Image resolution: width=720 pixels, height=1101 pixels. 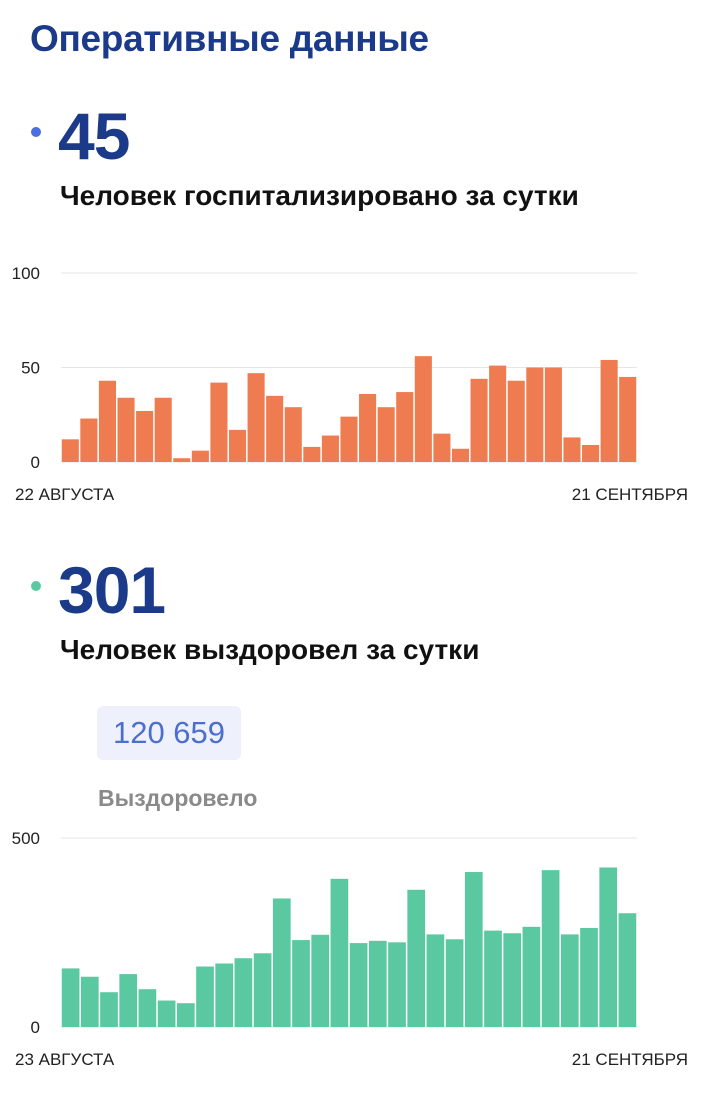 I want to click on recovered-x-start-label: 23 АВГУСТА, so click(x=65, y=1059).